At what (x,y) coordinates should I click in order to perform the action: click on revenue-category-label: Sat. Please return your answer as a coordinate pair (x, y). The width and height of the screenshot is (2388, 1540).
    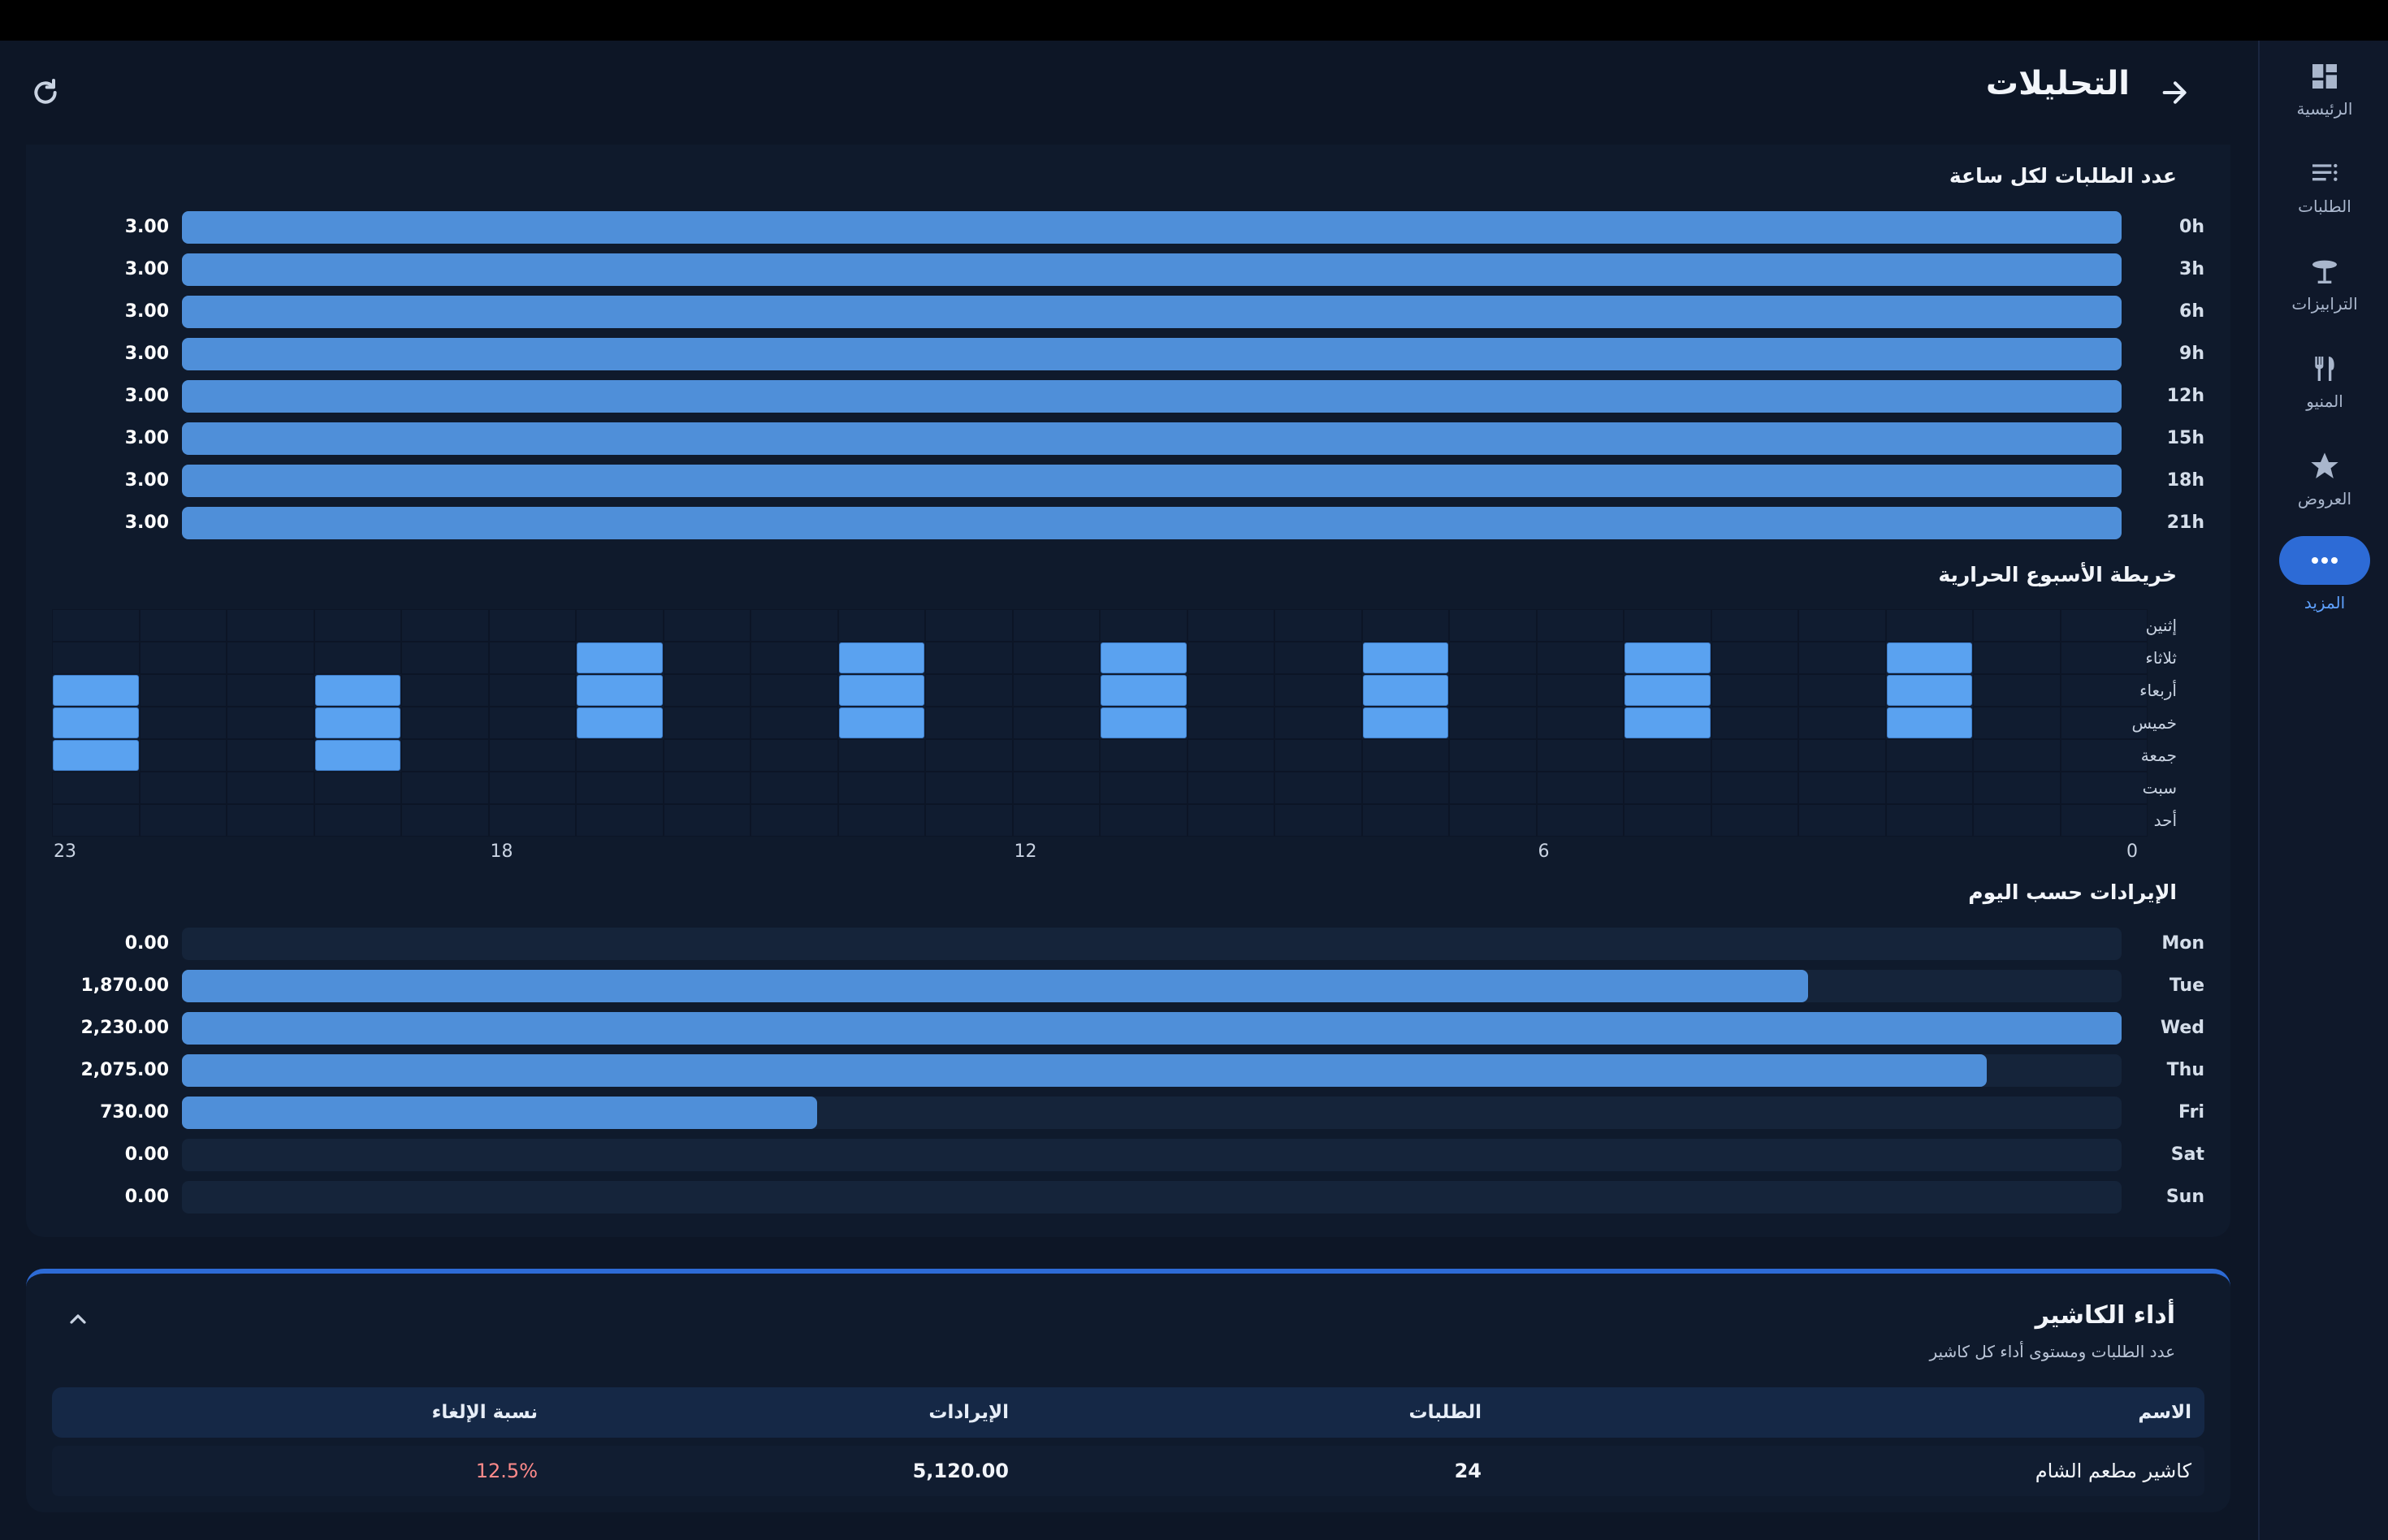
    Looking at the image, I should click on (2187, 1154).